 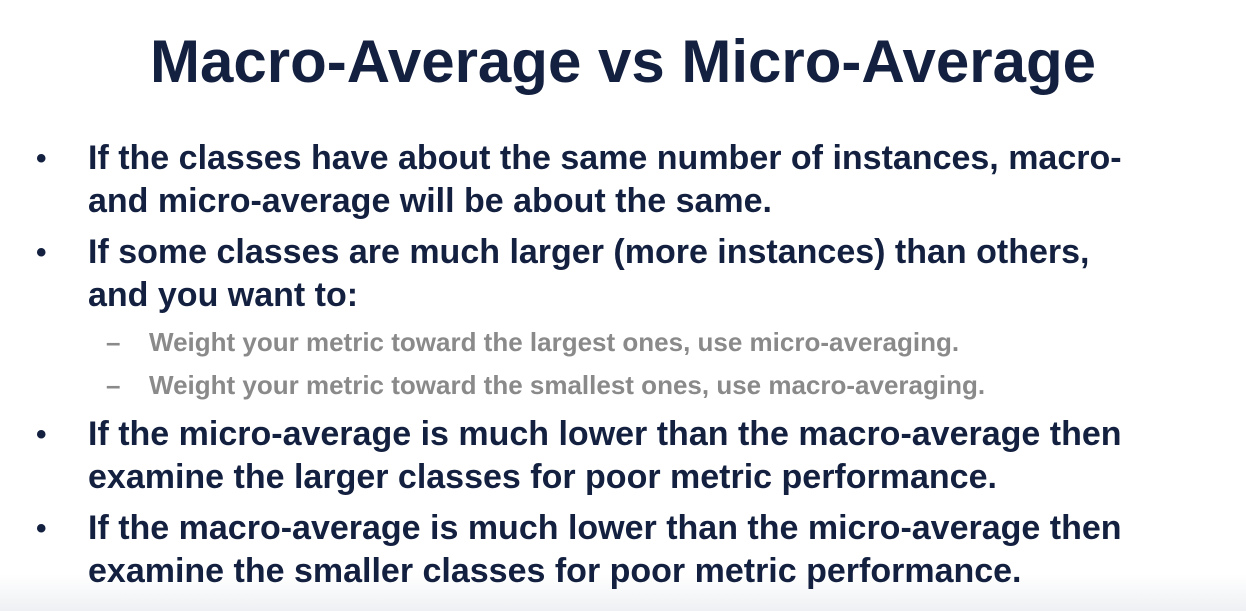 I want to click on bullet-line: and you want to:, so click(x=223, y=295).